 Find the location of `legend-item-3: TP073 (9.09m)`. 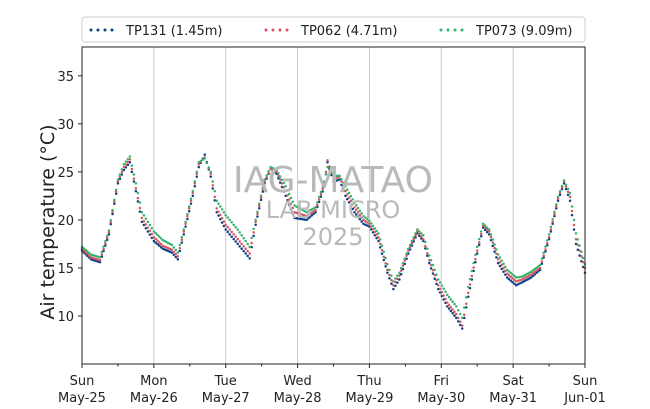

legend-item-3: TP073 (9.09m) is located at coordinates (505, 31).